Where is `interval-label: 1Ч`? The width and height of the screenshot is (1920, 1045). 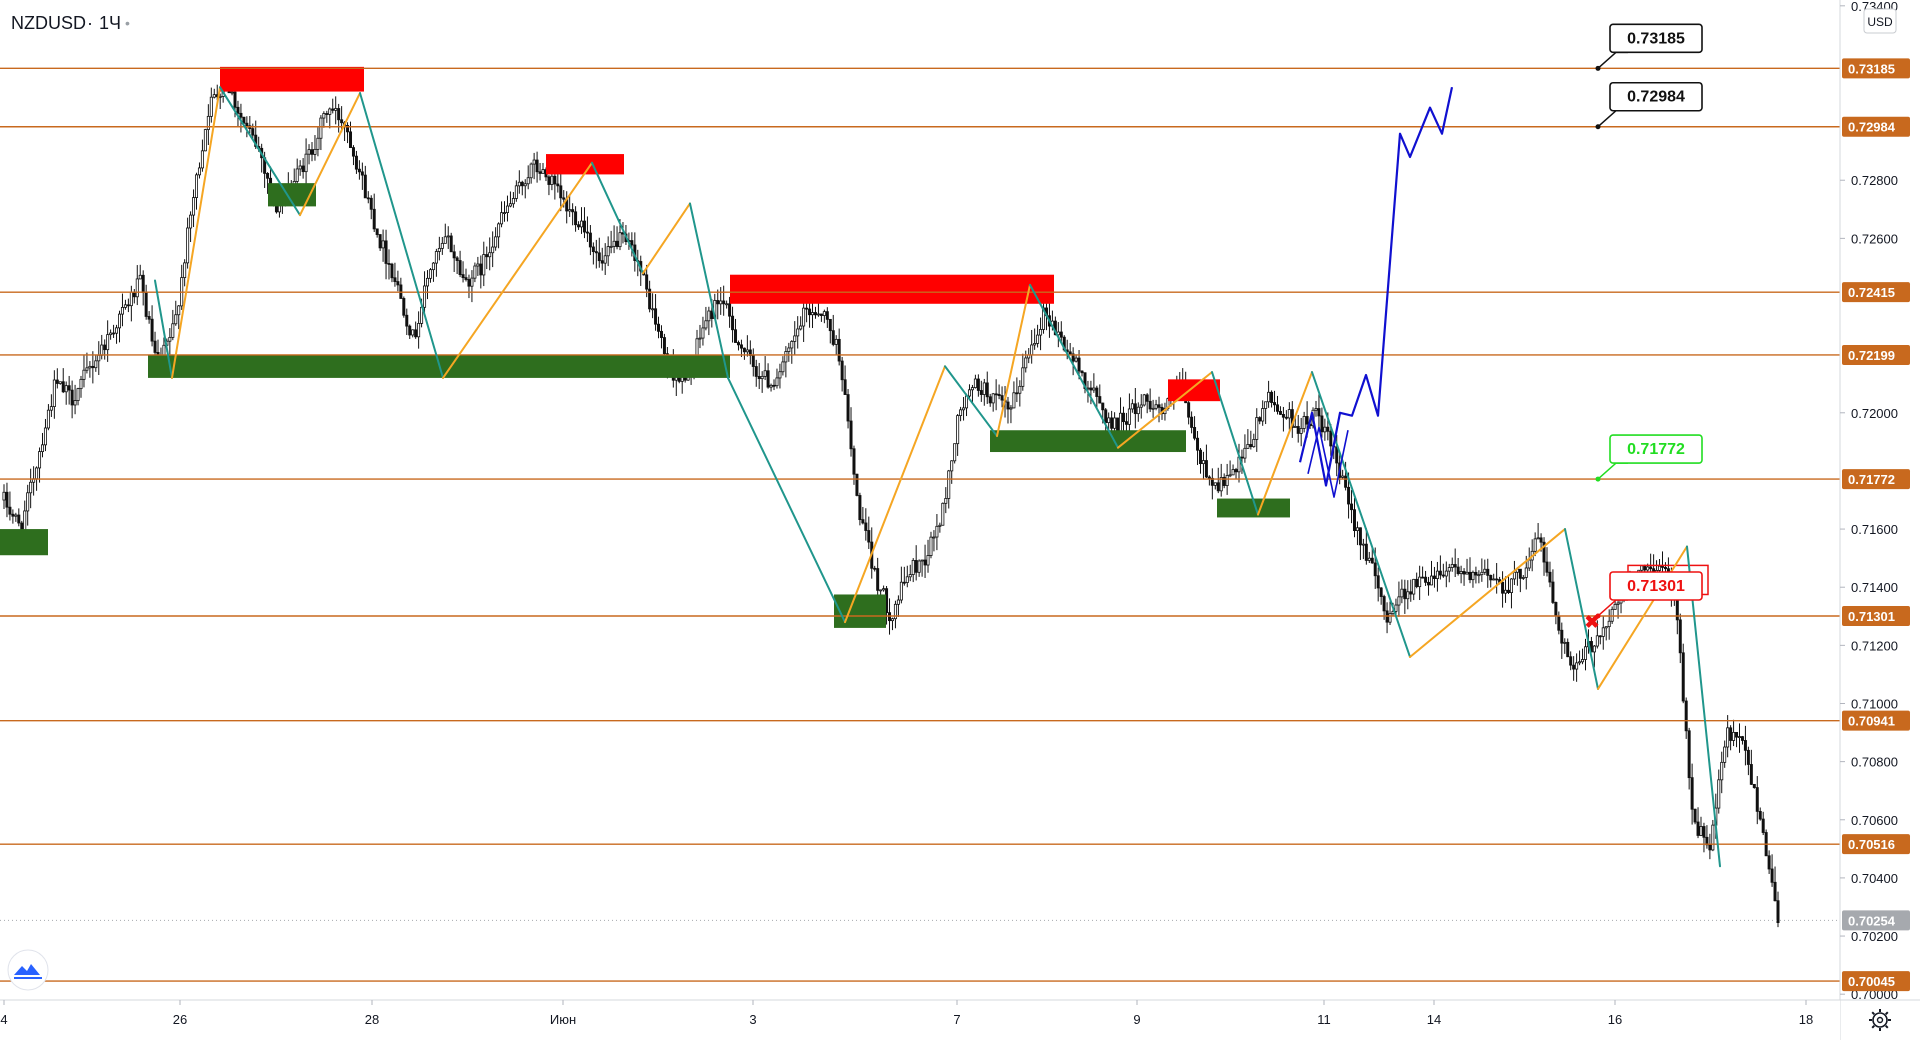 interval-label: 1Ч is located at coordinates (110, 23).